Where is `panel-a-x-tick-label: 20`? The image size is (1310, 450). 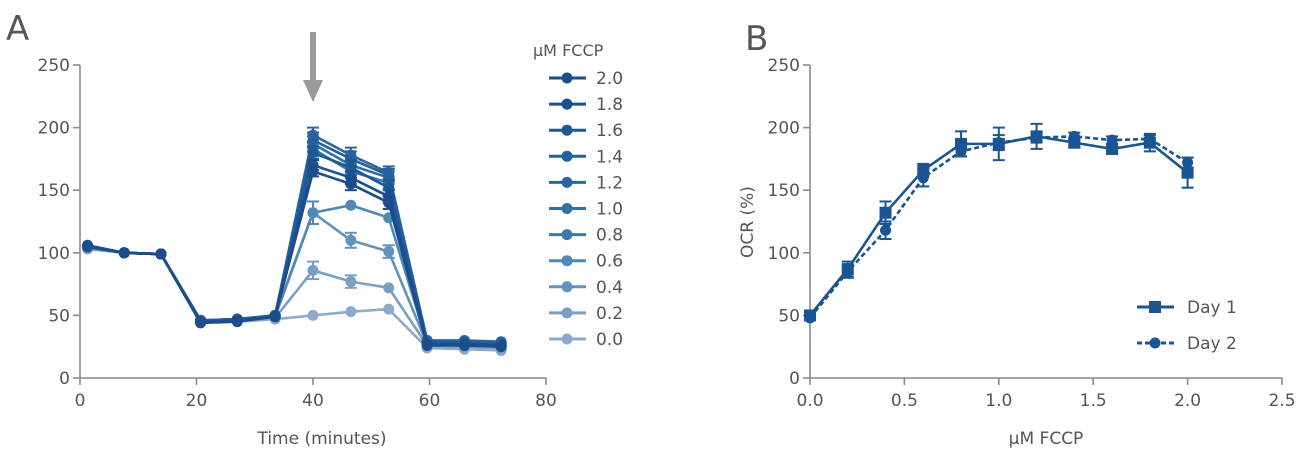
panel-a-x-tick-label: 20 is located at coordinates (197, 401).